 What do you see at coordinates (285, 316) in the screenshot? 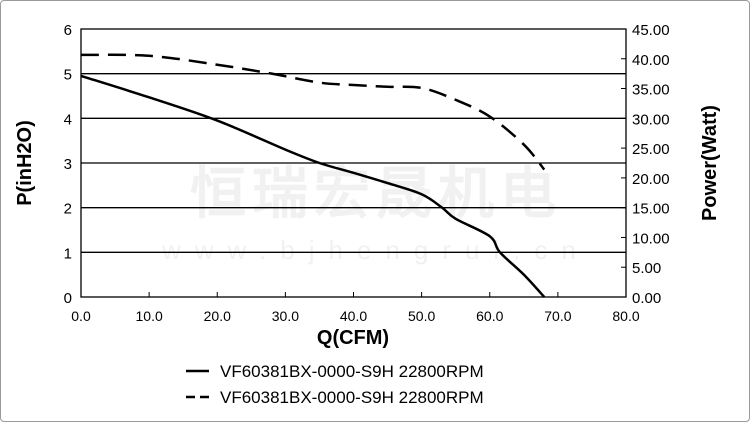
I see `x-tick-label: 30.0` at bounding box center [285, 316].